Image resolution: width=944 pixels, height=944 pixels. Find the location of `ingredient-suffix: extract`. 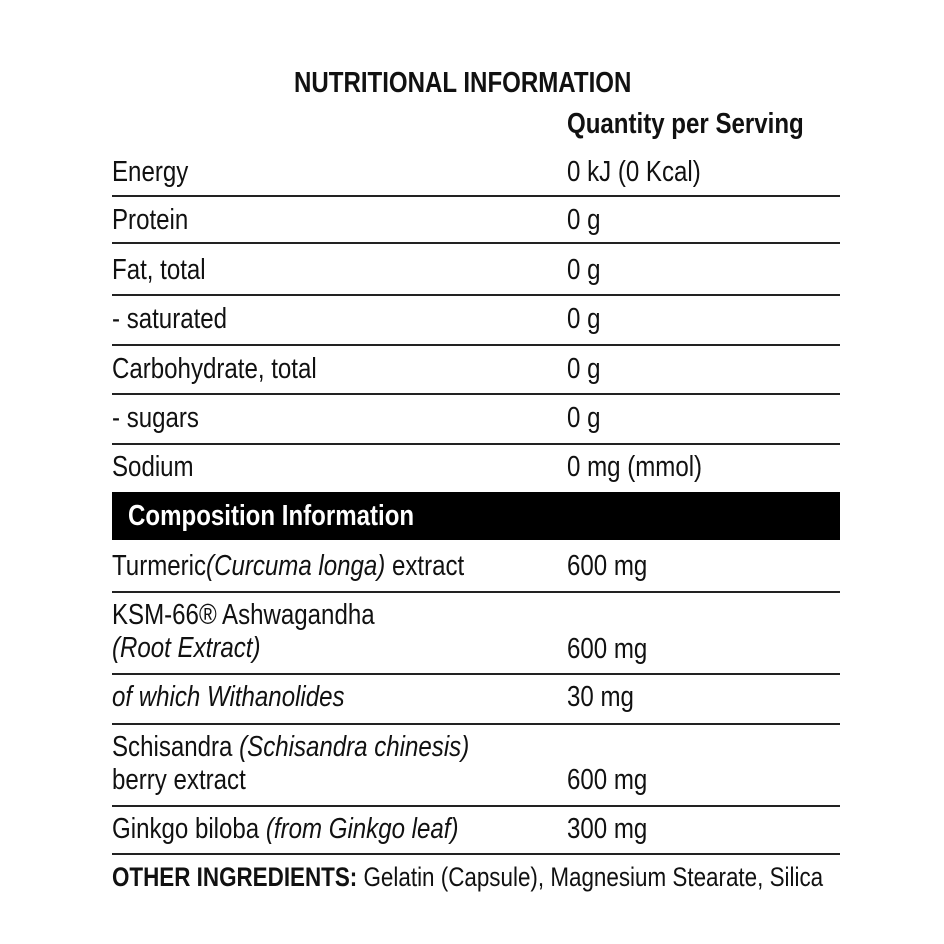

ingredient-suffix: extract is located at coordinates (425, 566).